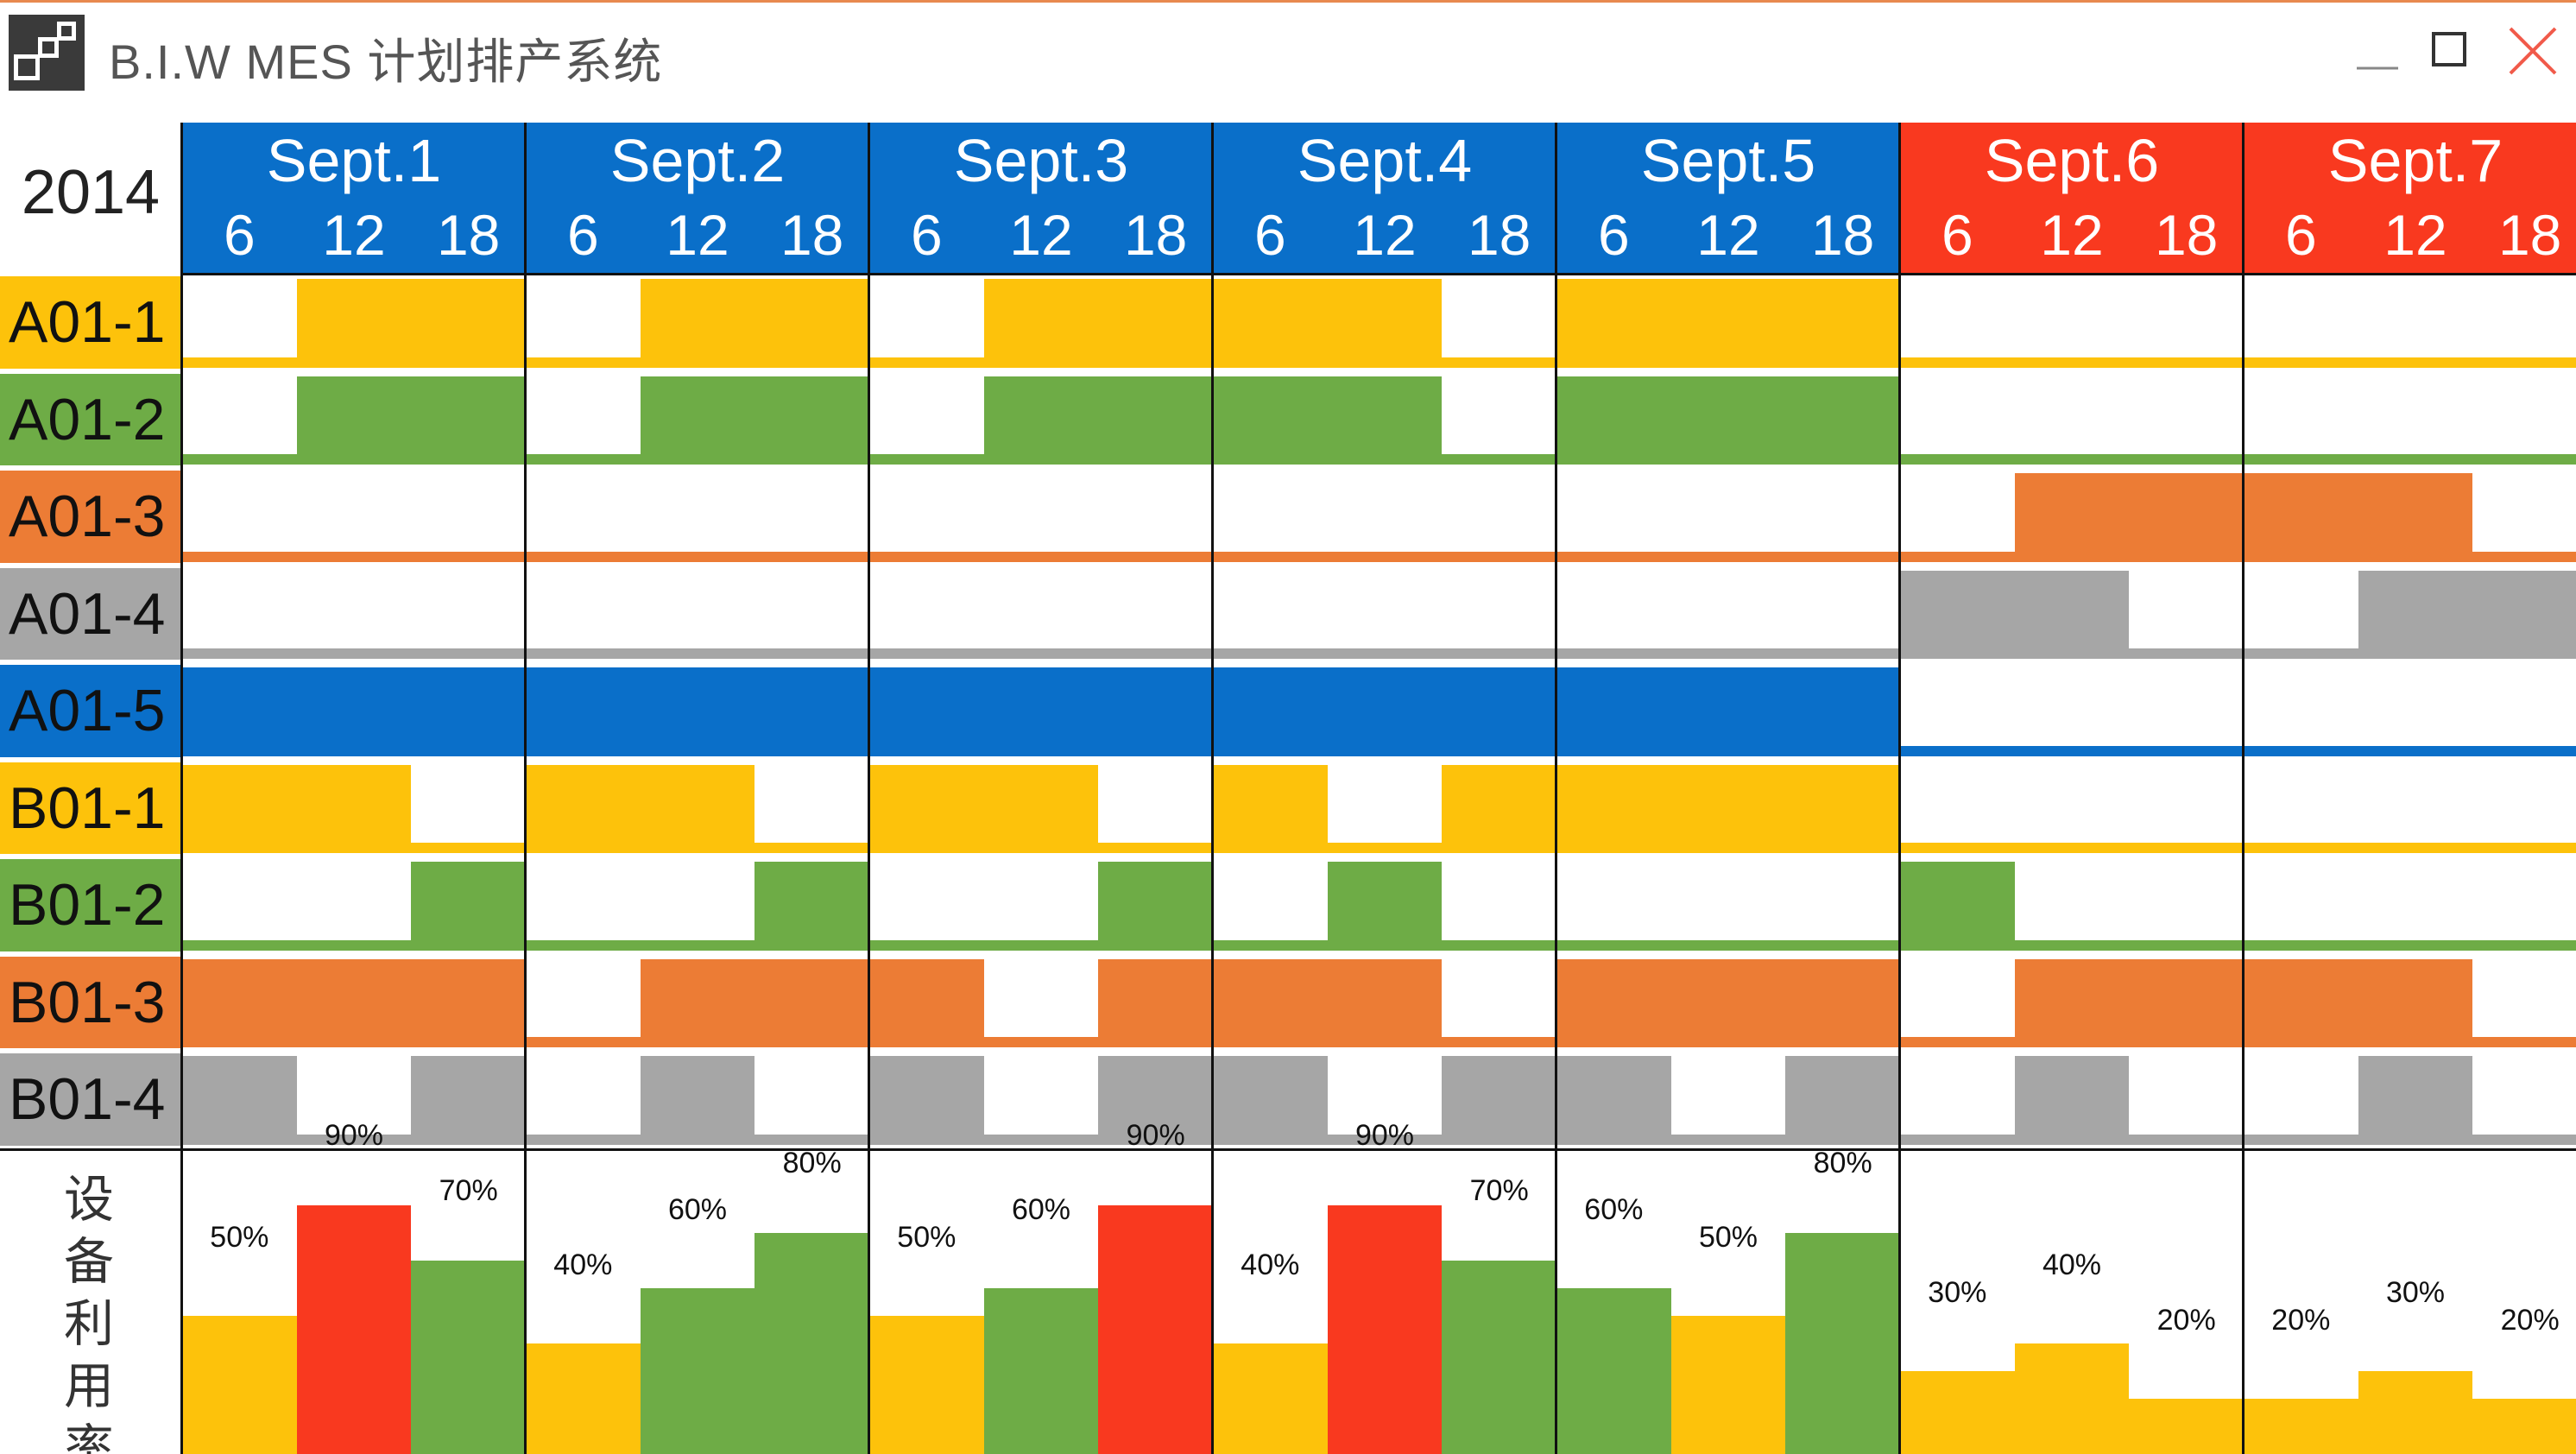 The width and height of the screenshot is (2576, 1454). I want to click on utilization-top-rule, so click(1288, 1149).